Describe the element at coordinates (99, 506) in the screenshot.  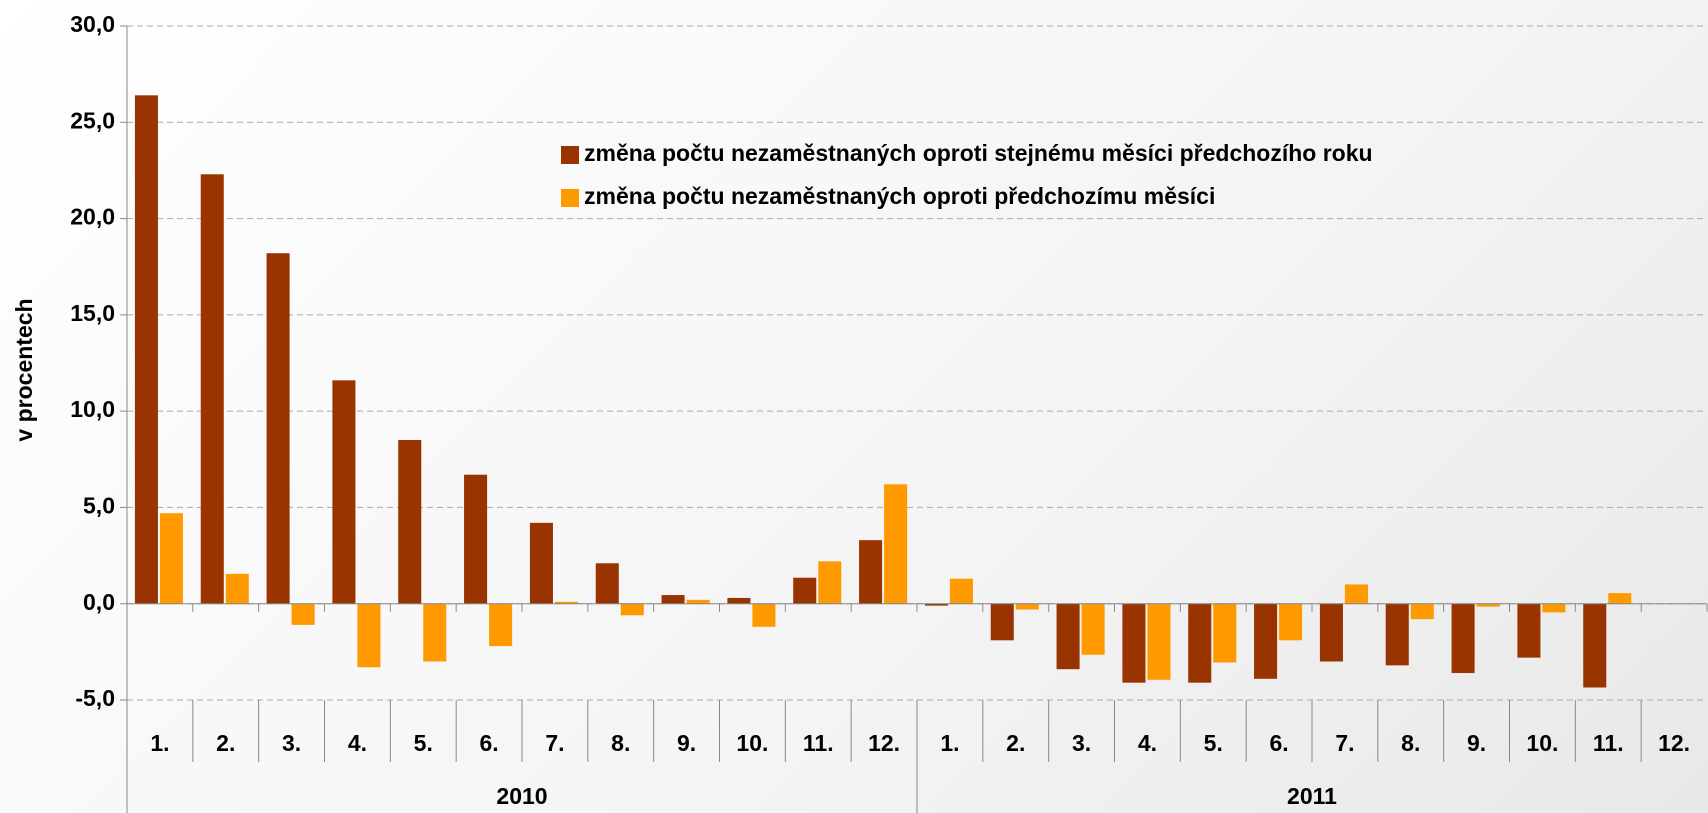
I see `y-tick-label: 5,0` at that location.